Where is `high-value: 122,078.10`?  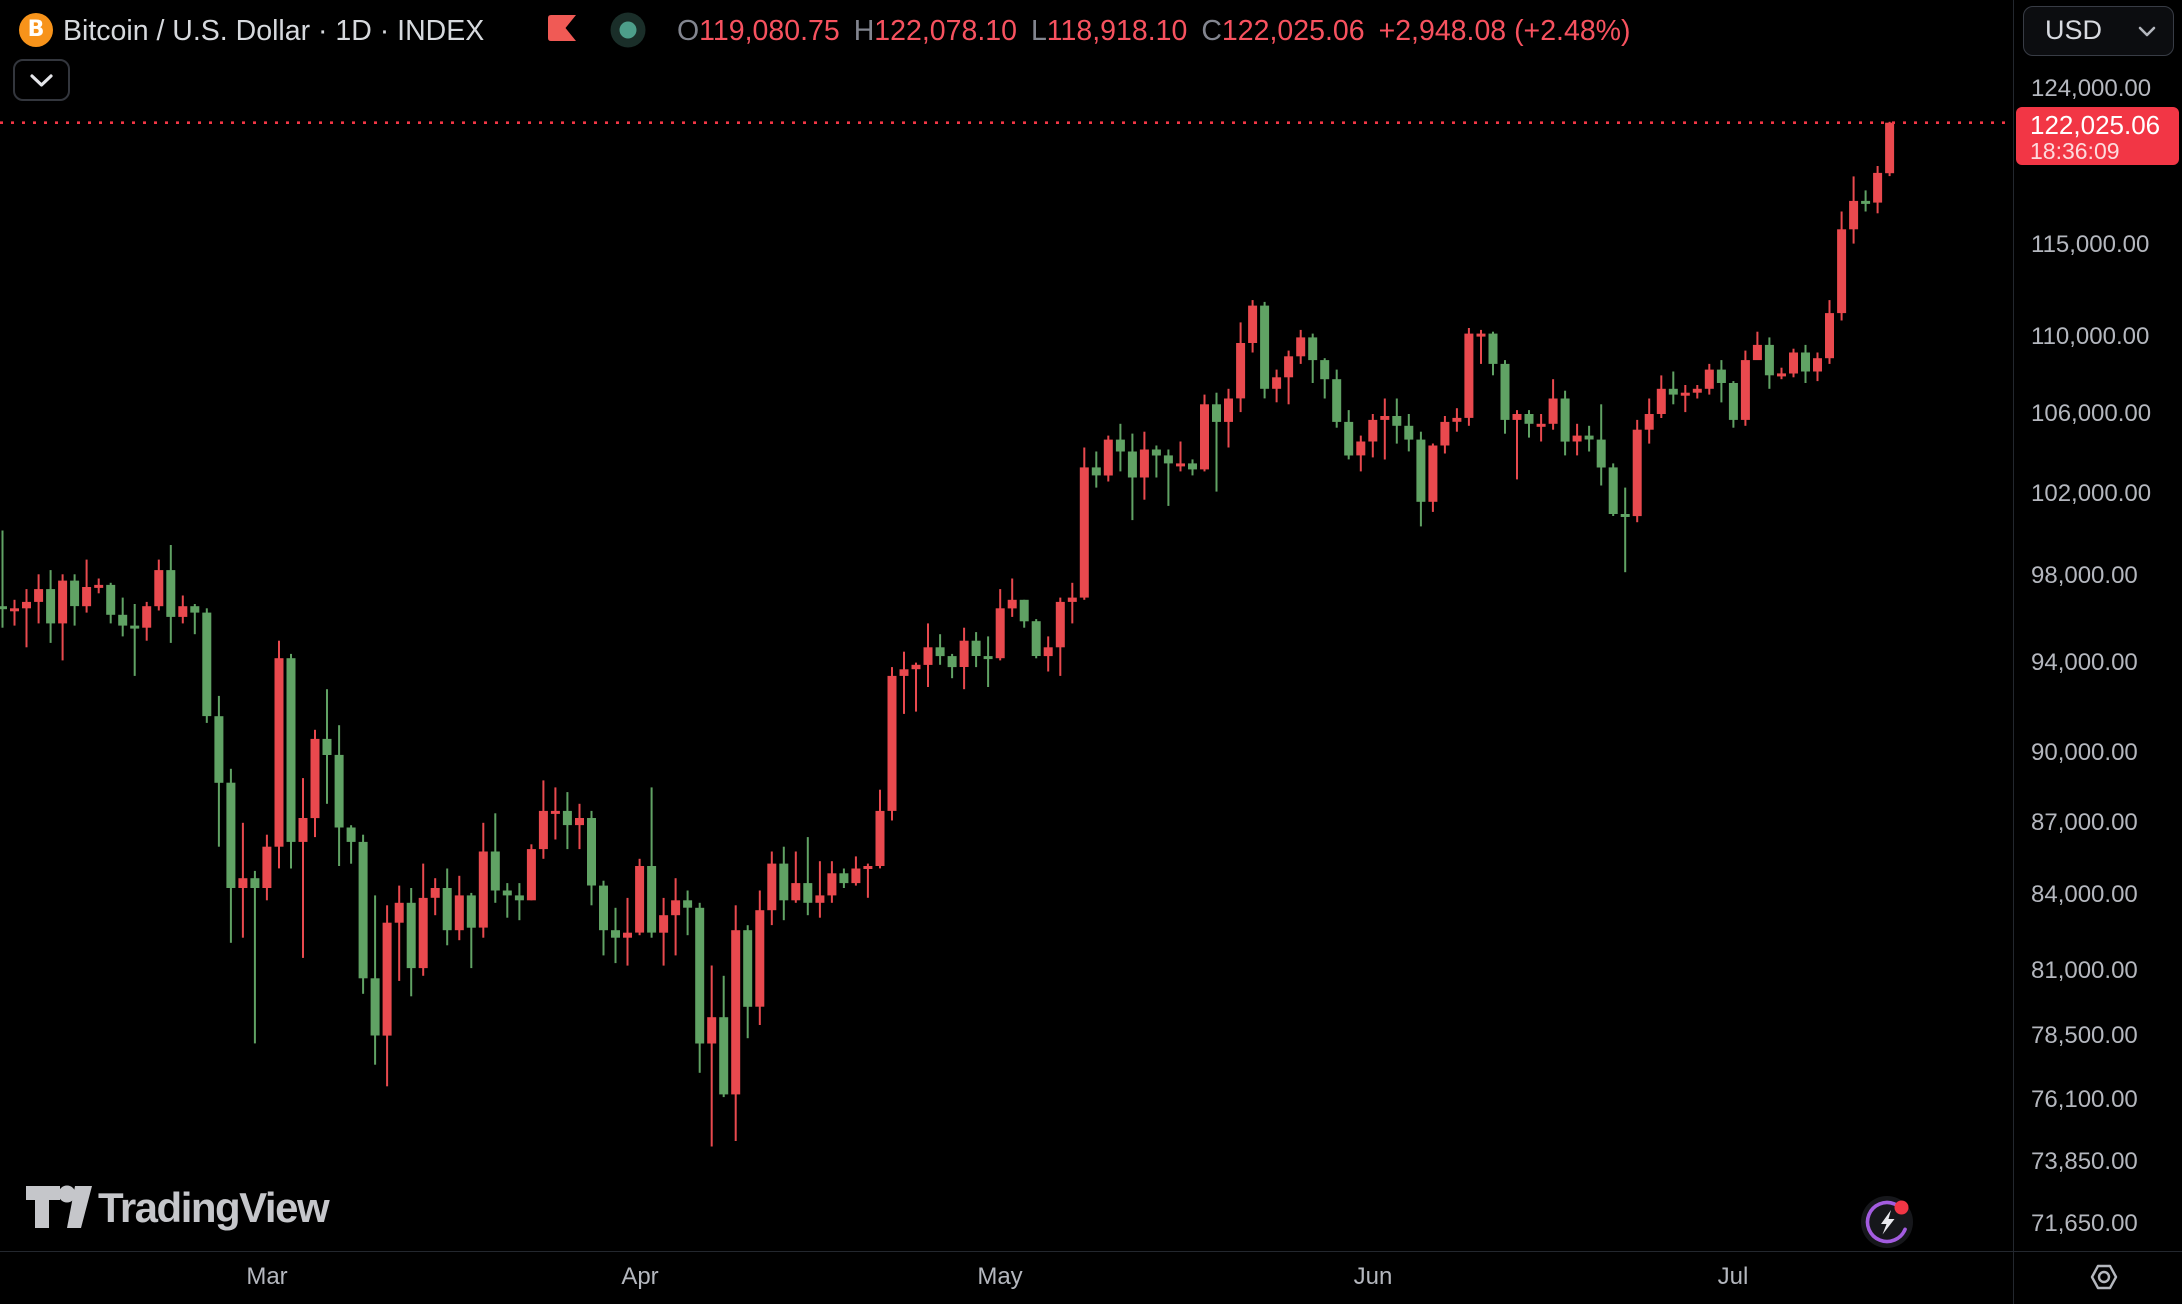
high-value: 122,078.10 is located at coordinates (945, 31).